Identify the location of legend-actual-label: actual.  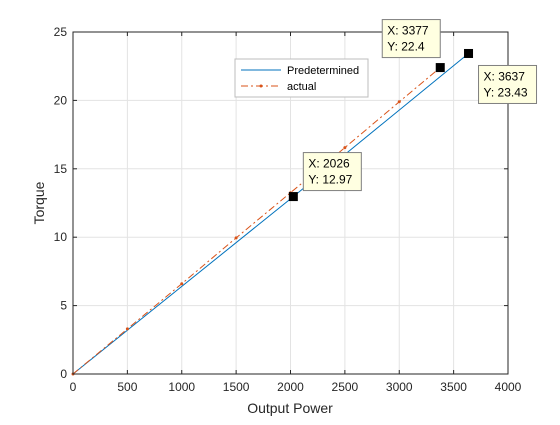
(301, 87).